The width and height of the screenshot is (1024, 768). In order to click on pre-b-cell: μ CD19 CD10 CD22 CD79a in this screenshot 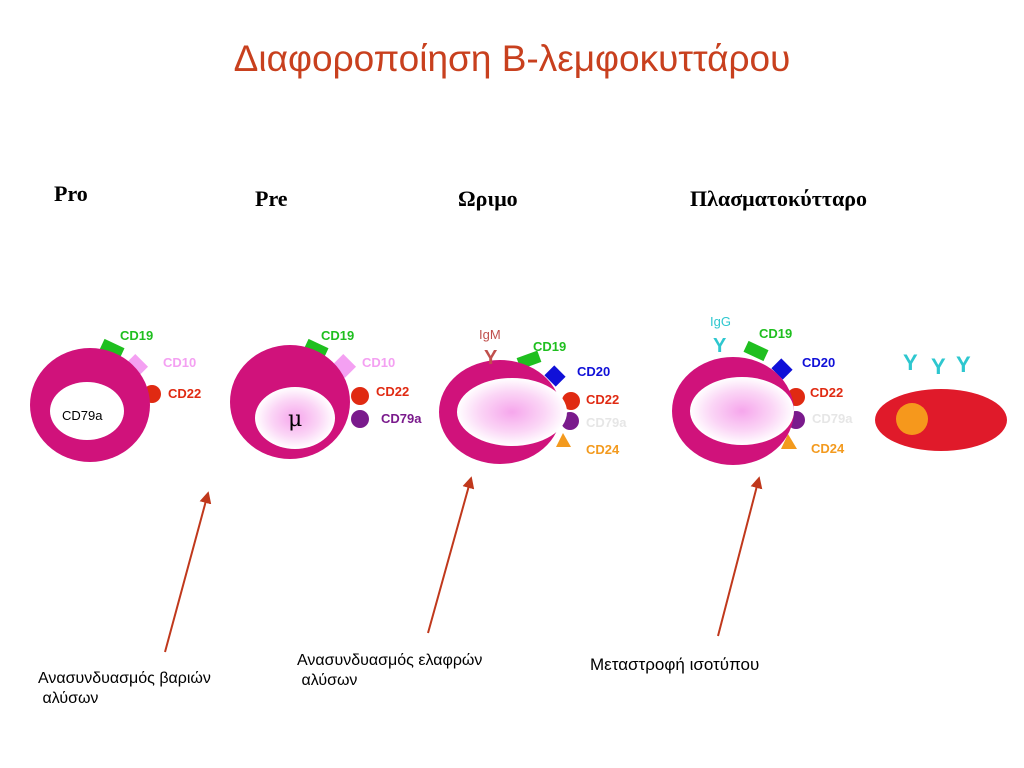, I will do `click(326, 393)`.